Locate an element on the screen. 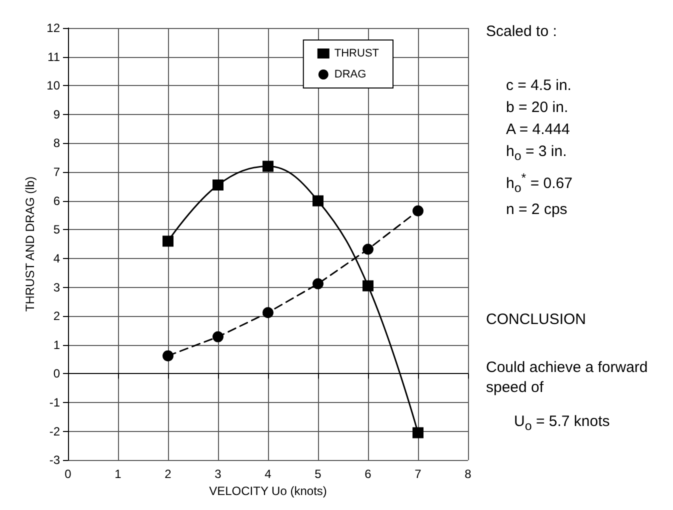  text: A = 4.444 is located at coordinates (538, 130).